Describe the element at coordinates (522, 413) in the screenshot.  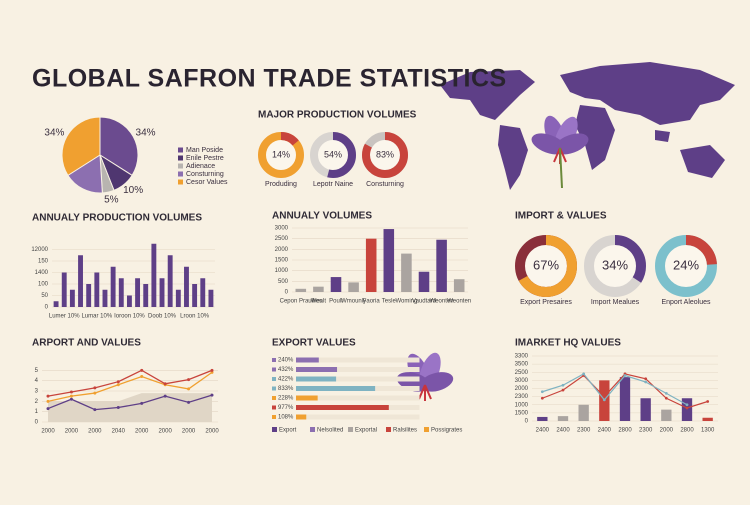
I see `y-tick-label: 1500` at that location.